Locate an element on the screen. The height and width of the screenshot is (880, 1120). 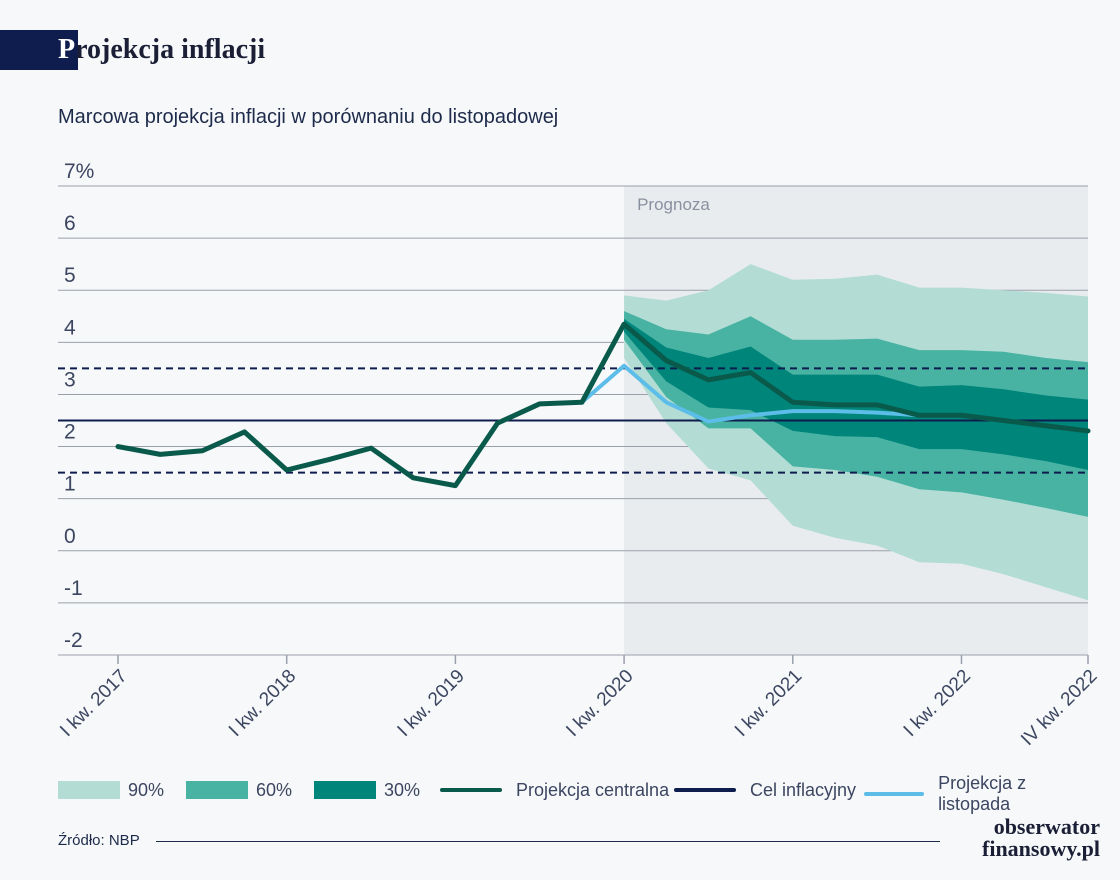
legend-item-target: Cel inflacyjny is located at coordinates (765, 790).